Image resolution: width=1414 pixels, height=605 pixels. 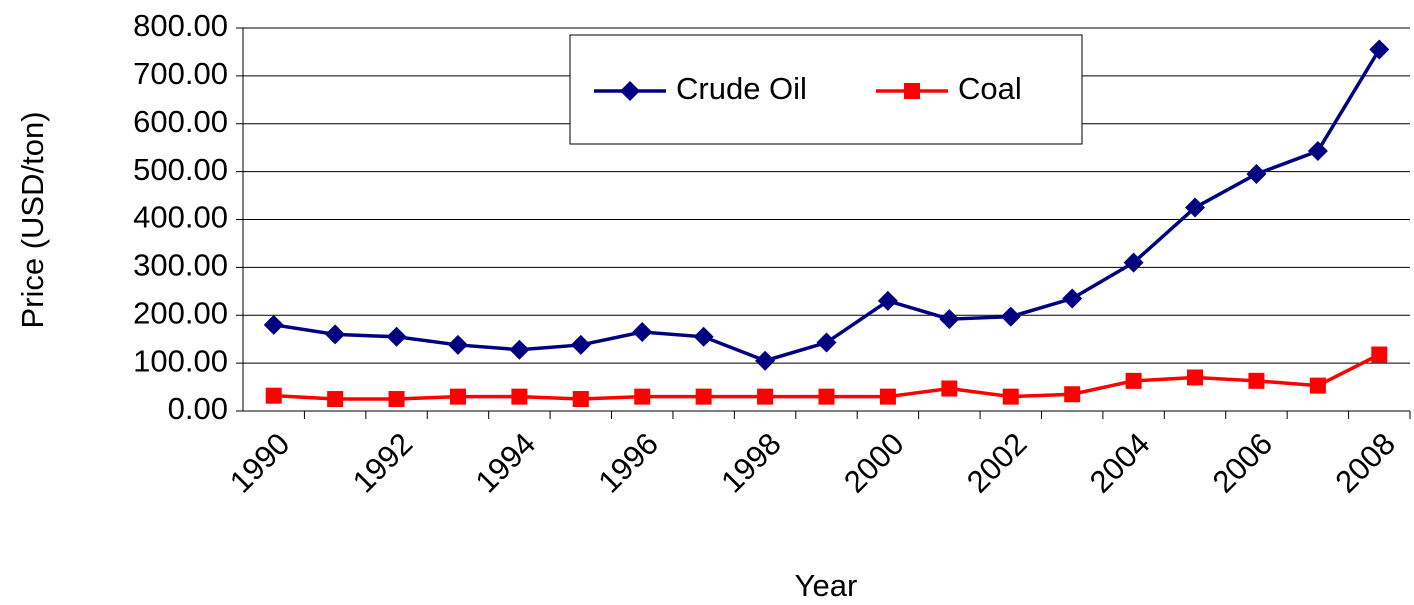 What do you see at coordinates (180, 312) in the screenshot?
I see `y-tick-label: 200.00` at bounding box center [180, 312].